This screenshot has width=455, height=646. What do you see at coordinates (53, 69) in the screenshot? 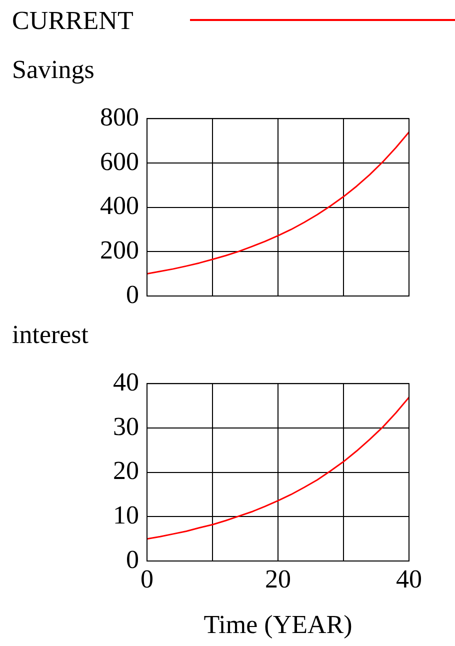
I see `y-axis-title: Savings` at bounding box center [53, 69].